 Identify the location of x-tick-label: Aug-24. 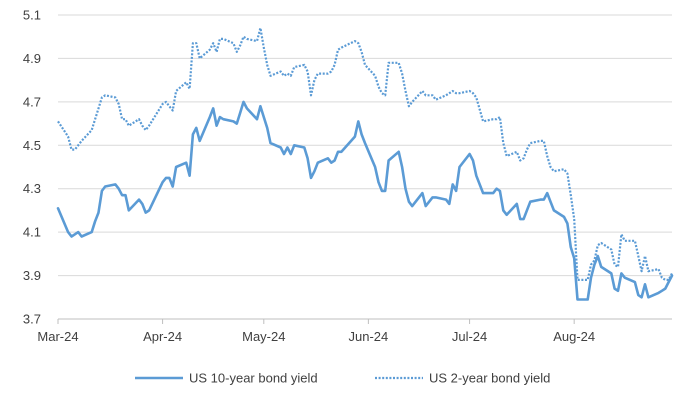
(574, 336).